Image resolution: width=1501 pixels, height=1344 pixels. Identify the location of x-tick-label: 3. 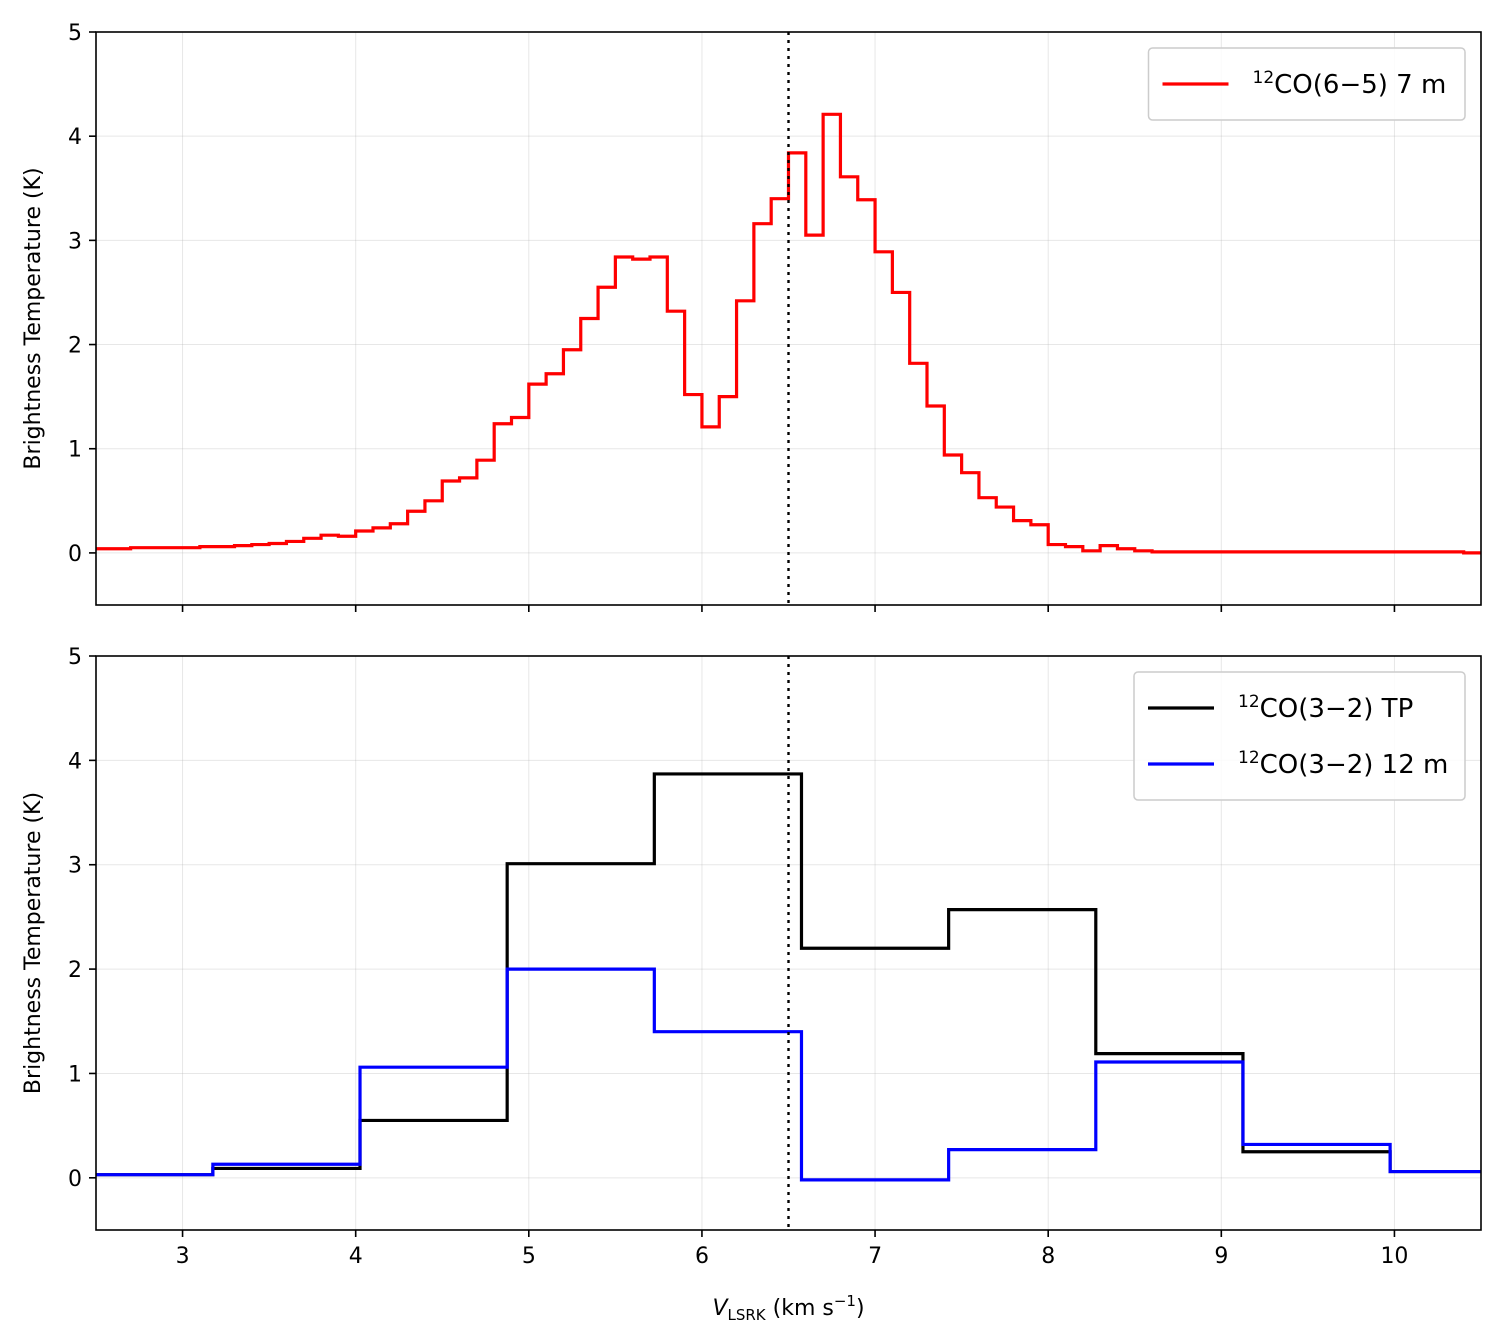
(183, 1256).